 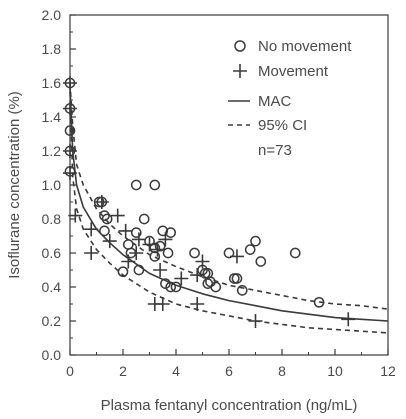 What do you see at coordinates (52, 185) in the screenshot?
I see `y-tick-label: 1.0` at bounding box center [52, 185].